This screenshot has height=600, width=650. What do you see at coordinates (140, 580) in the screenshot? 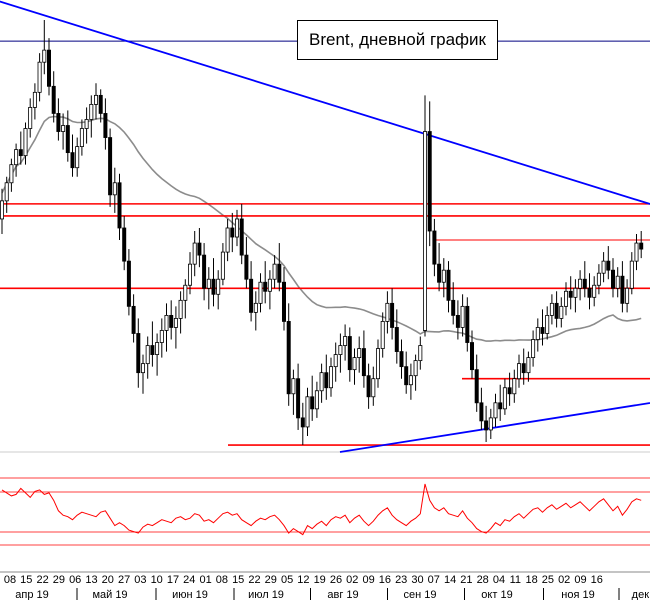
I see `x-tick-label: 03` at bounding box center [140, 580].